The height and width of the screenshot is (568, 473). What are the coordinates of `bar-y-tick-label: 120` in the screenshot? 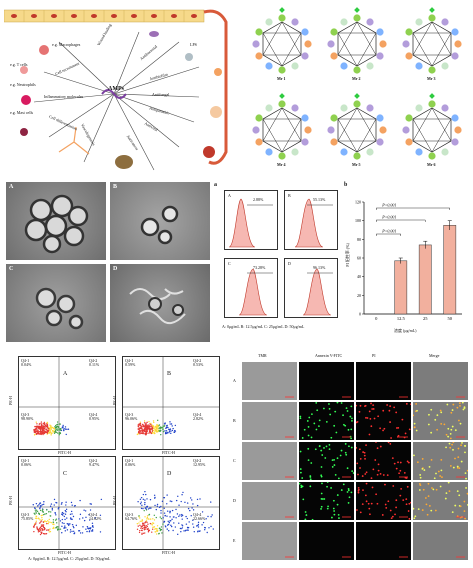 It's located at (358, 202).